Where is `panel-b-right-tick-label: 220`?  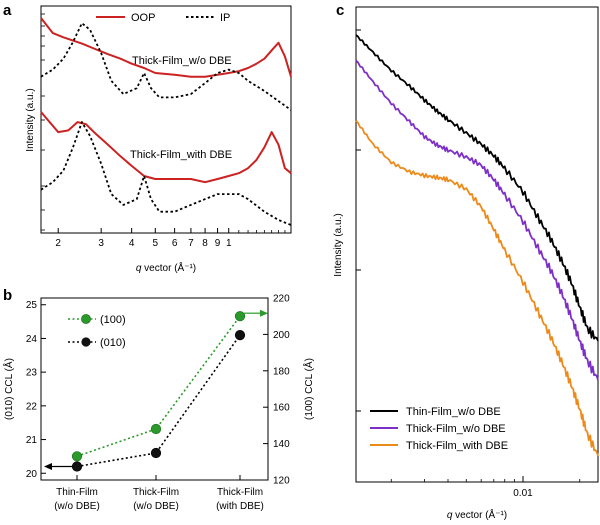
panel-b-right-tick-label: 220 is located at coordinates (281, 299).